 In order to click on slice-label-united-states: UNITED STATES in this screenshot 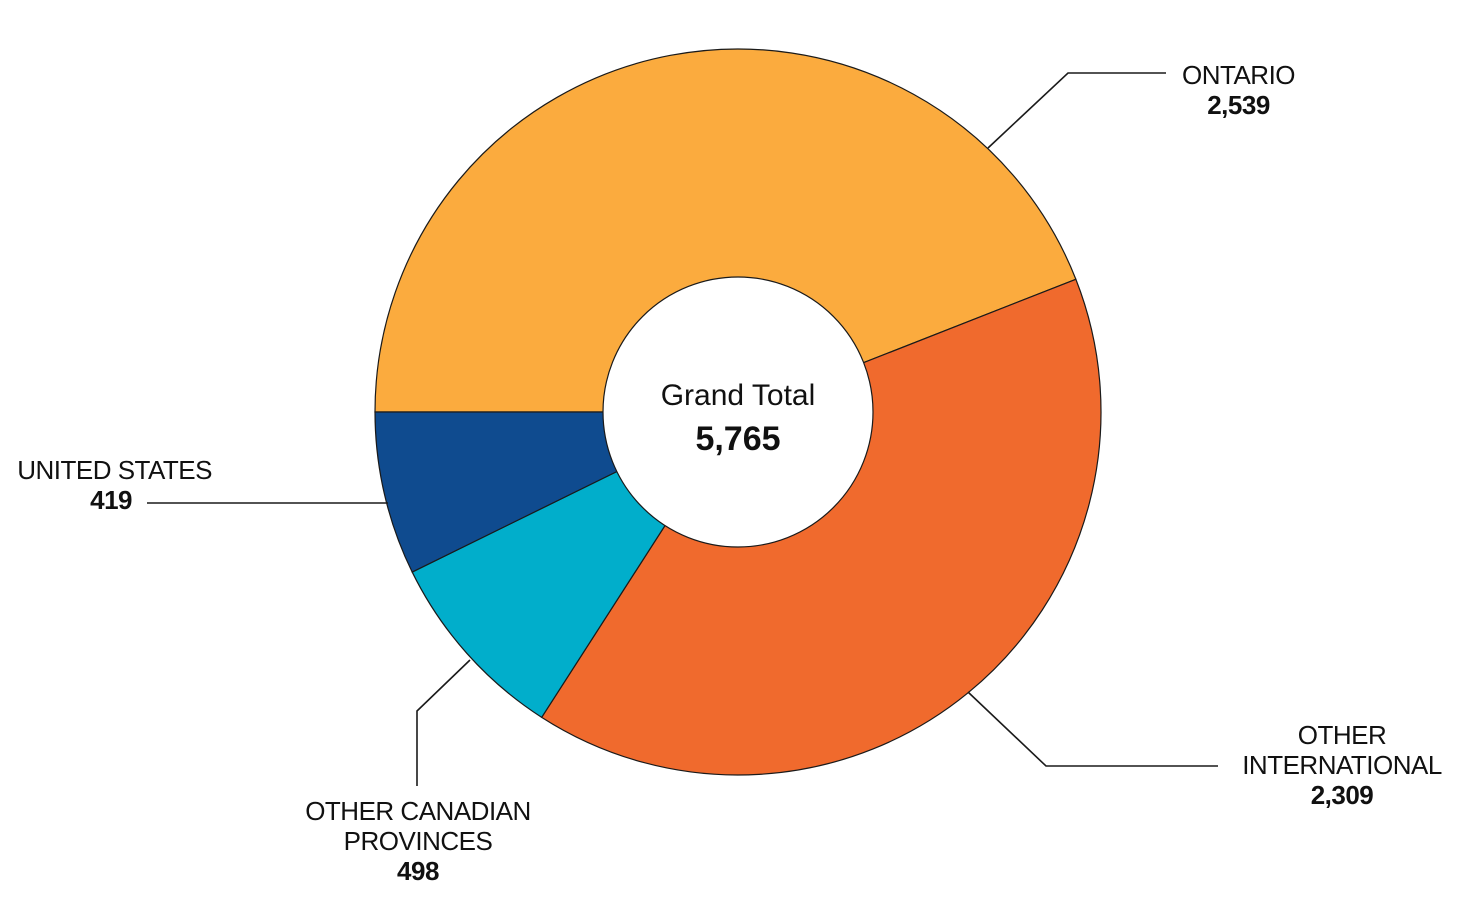, I will do `click(114, 470)`.